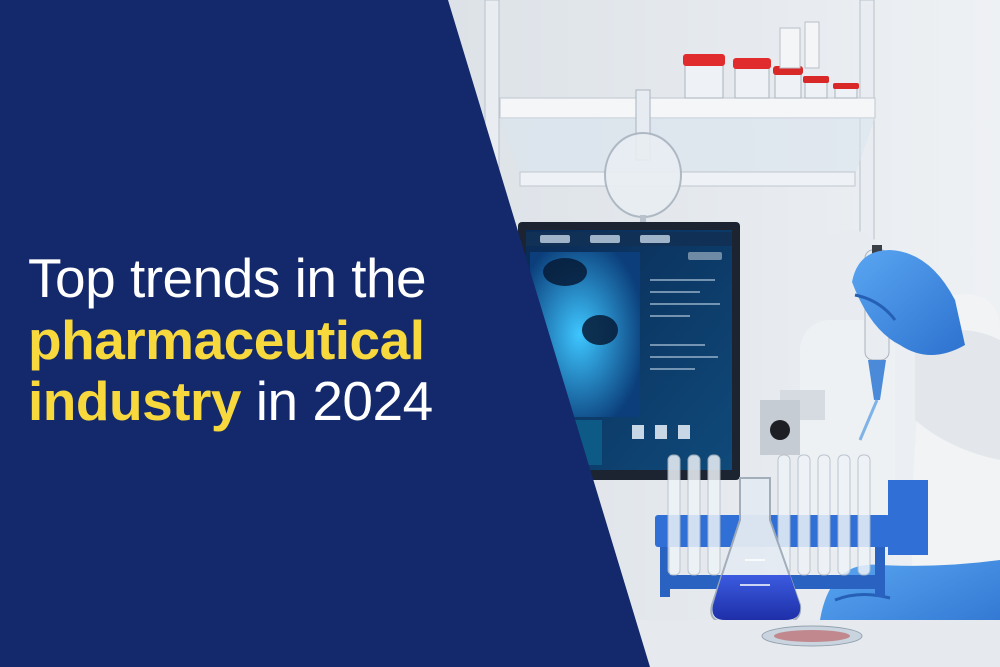 The image size is (1000, 667). I want to click on headline-line-3: industry in 2024, so click(308, 401).